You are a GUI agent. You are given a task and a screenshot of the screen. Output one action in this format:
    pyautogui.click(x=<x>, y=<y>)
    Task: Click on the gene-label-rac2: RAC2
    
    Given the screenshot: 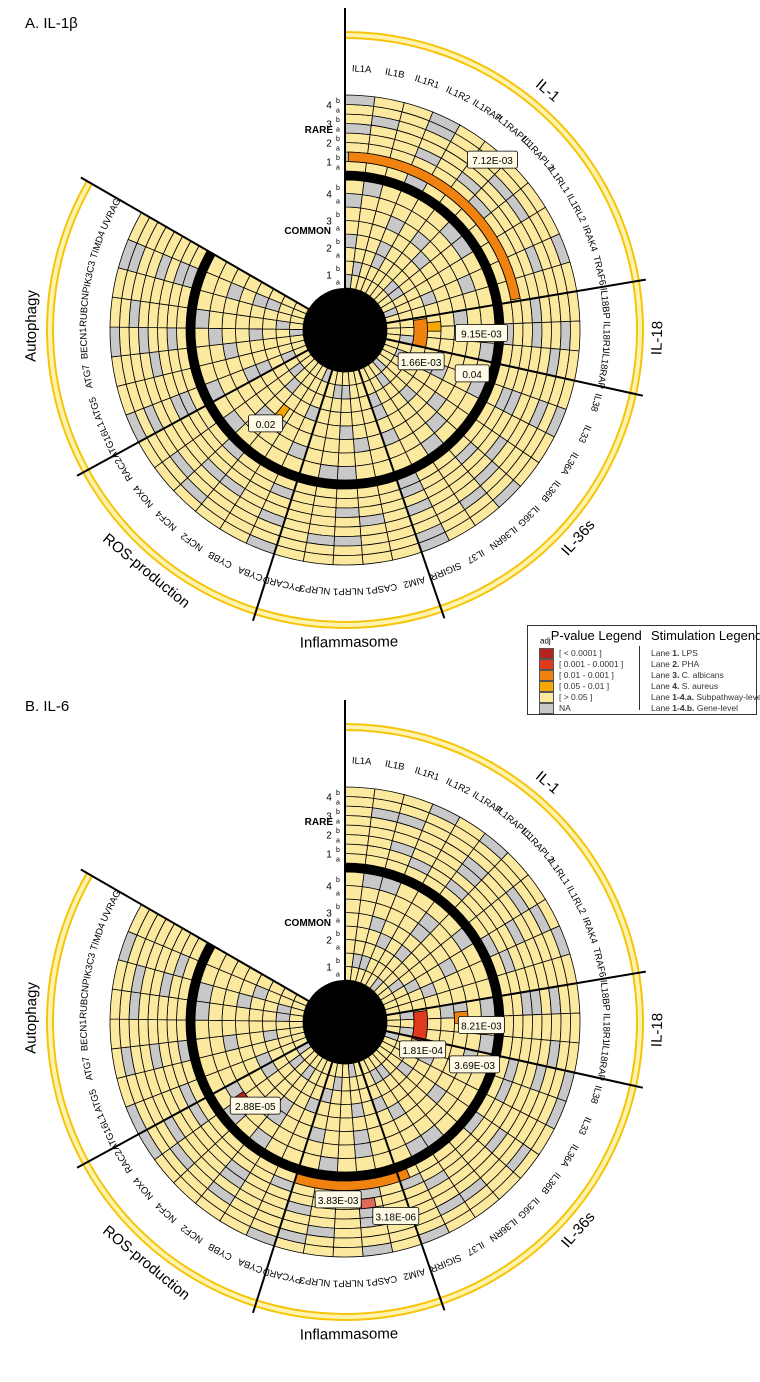 What is the action you would take?
    pyautogui.click(x=124, y=468)
    